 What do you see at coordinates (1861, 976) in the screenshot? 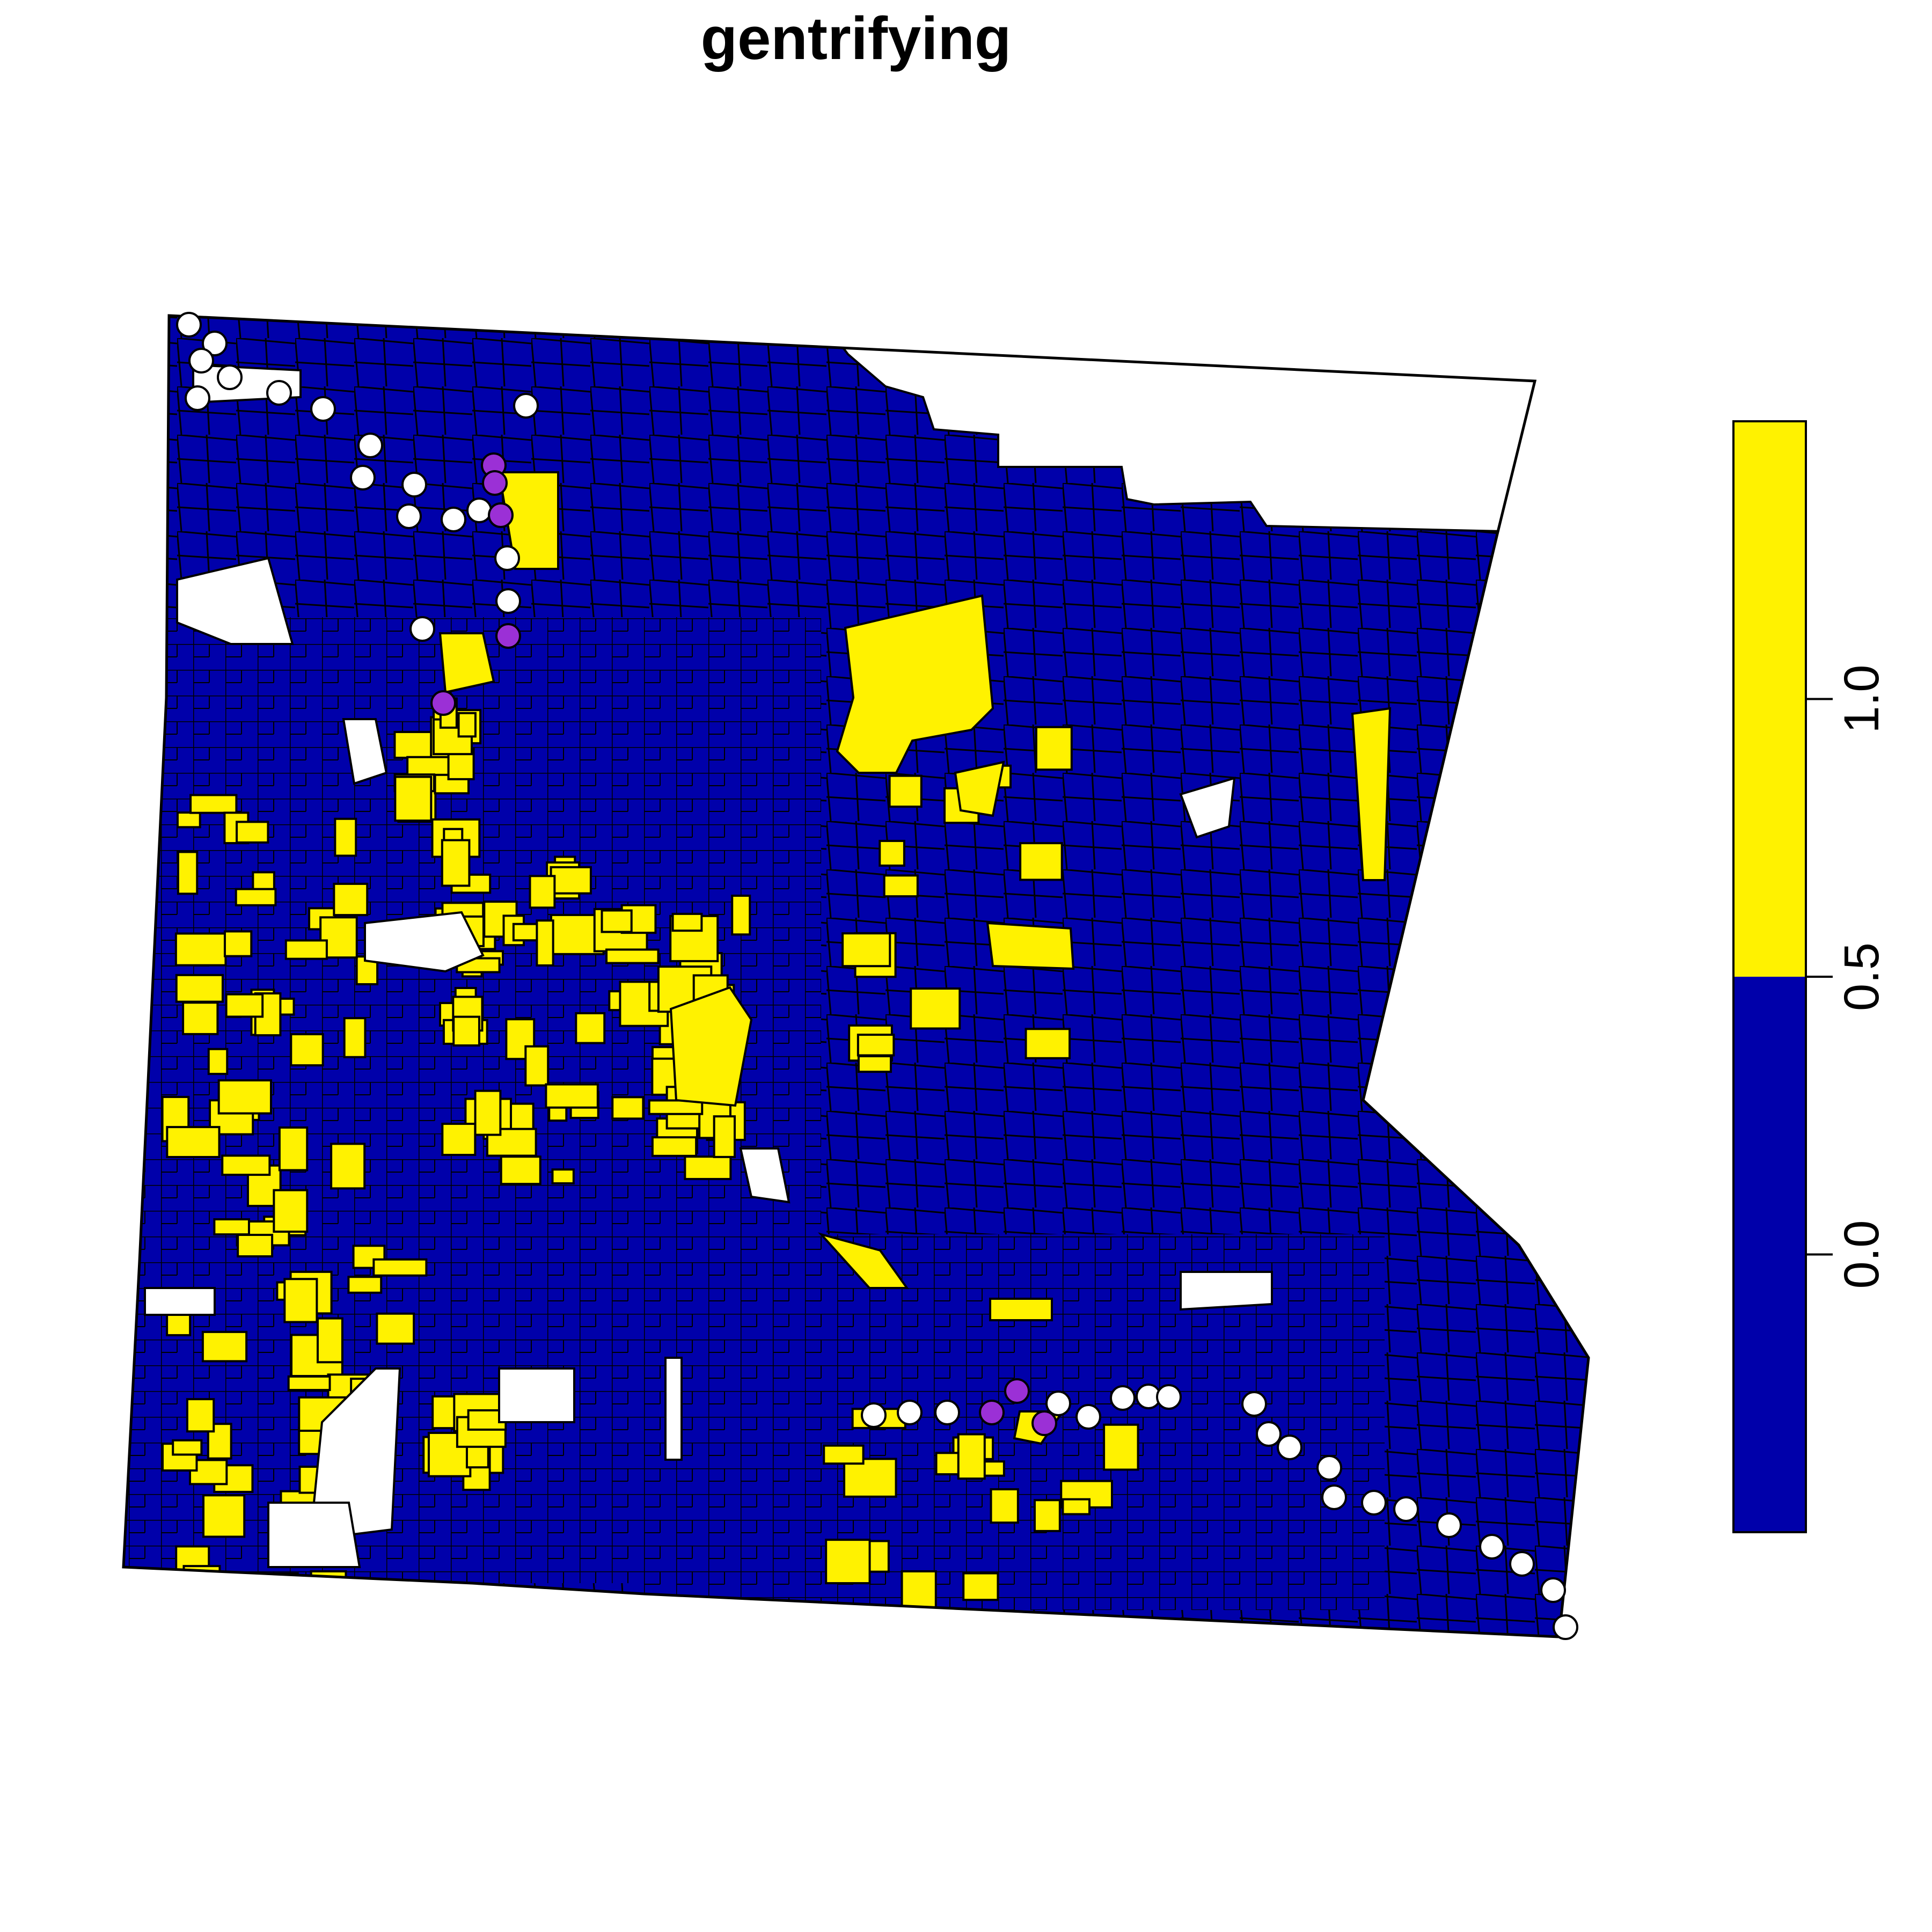
I see `legend-tick-label: 0.5` at bounding box center [1861, 976].